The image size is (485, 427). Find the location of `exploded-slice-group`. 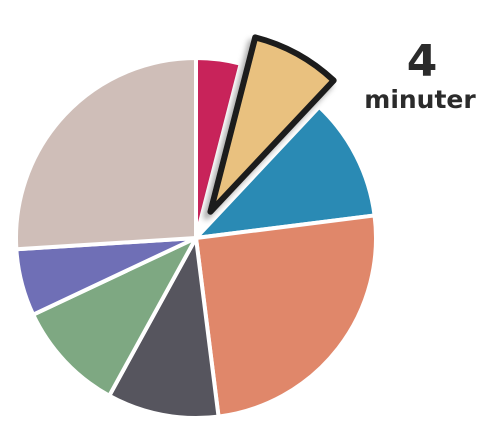

exploded-slice-group is located at coordinates (272, 124).